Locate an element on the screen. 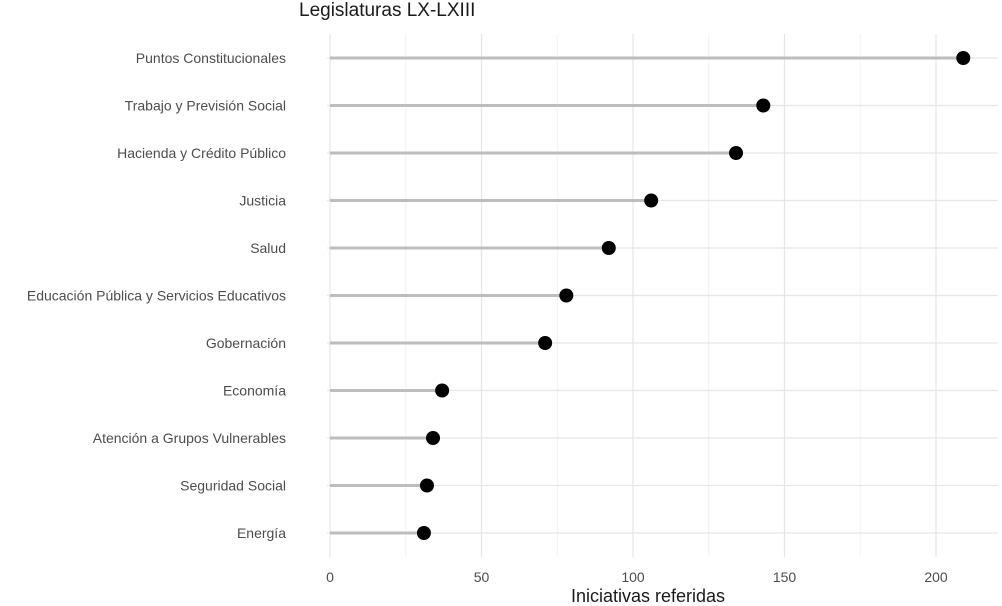  chart-title: Legislaturas LX-LXIII is located at coordinates (387, 10).